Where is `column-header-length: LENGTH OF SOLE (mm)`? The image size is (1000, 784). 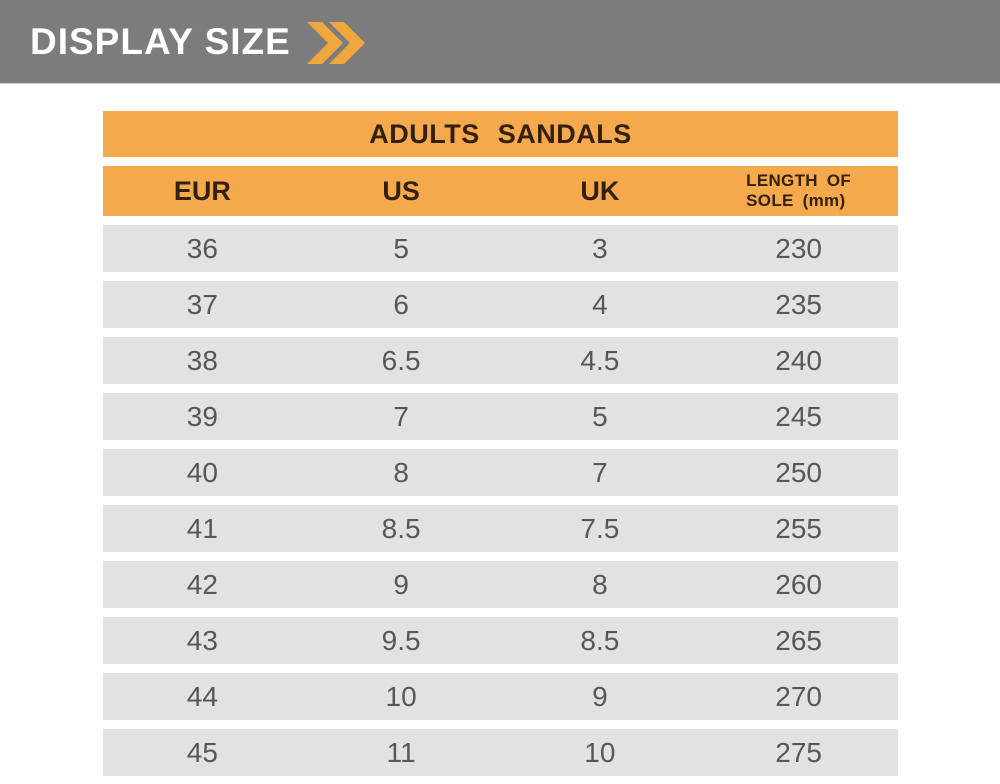 column-header-length: LENGTH OF SOLE (mm) is located at coordinates (798, 191).